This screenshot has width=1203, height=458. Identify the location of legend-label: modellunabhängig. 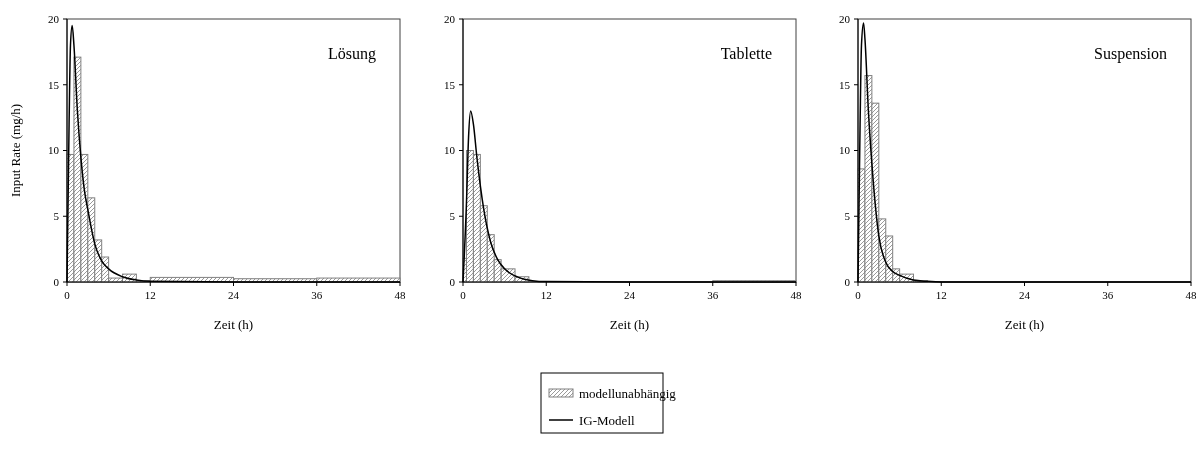
(628, 393).